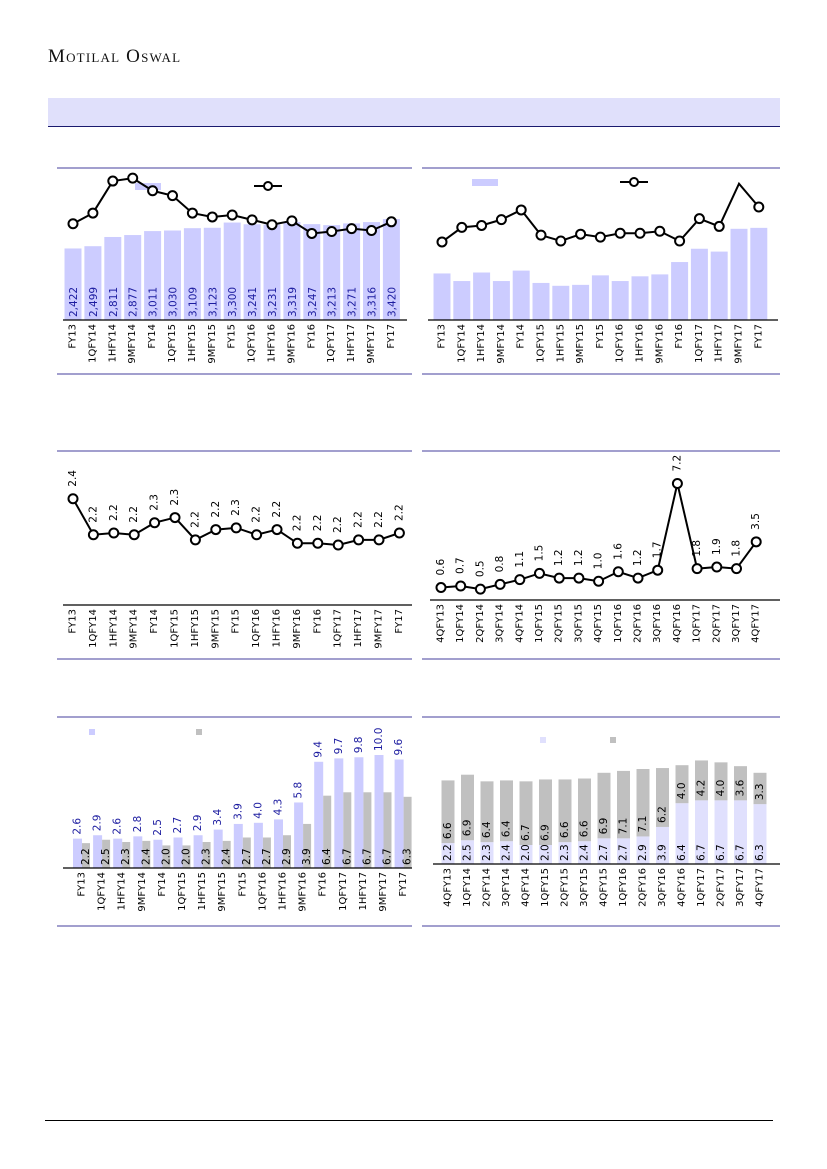 Image resolution: width=827 pixels, height=1169 pixels. I want to click on bar-series-2-label: 6.7, so click(367, 856).